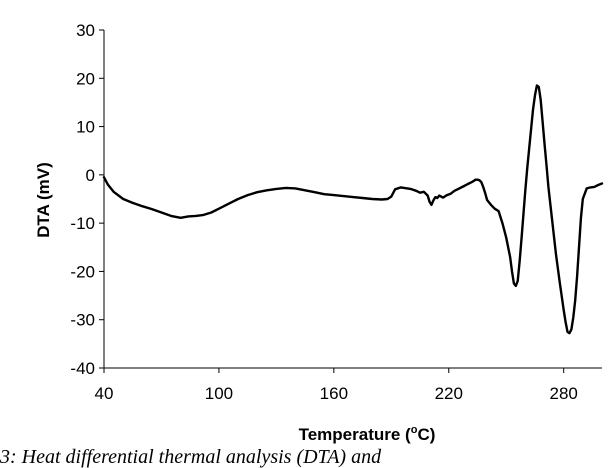 The width and height of the screenshot is (614, 468). I want to click on x-axis-title-main: Temperature (, so click(355, 434).